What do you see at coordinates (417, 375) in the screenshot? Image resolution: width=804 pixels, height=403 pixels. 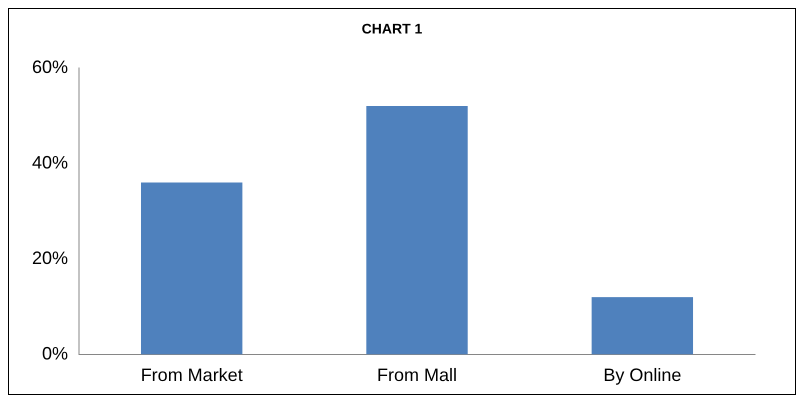 I see `x-tick-label: From Mall` at bounding box center [417, 375].